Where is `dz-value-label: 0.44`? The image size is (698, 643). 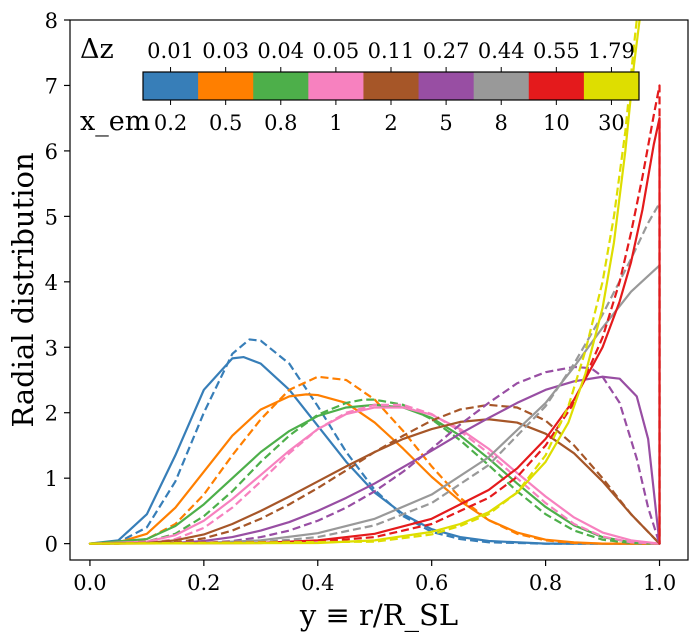
dz-value-label: 0.44 is located at coordinates (501, 51).